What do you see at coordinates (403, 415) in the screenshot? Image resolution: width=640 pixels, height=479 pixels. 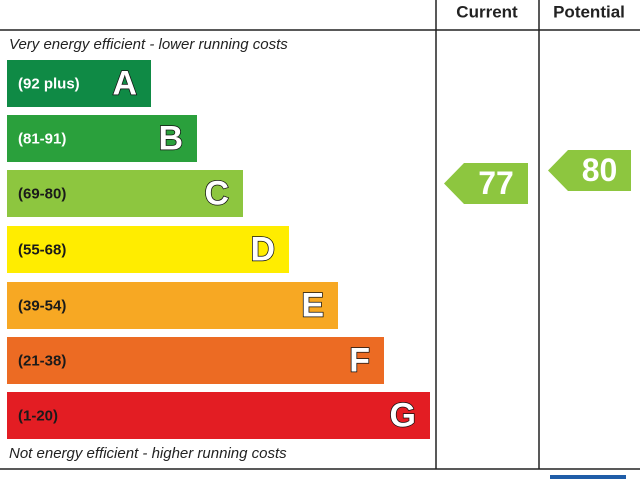 I see `band-letter: G` at bounding box center [403, 415].